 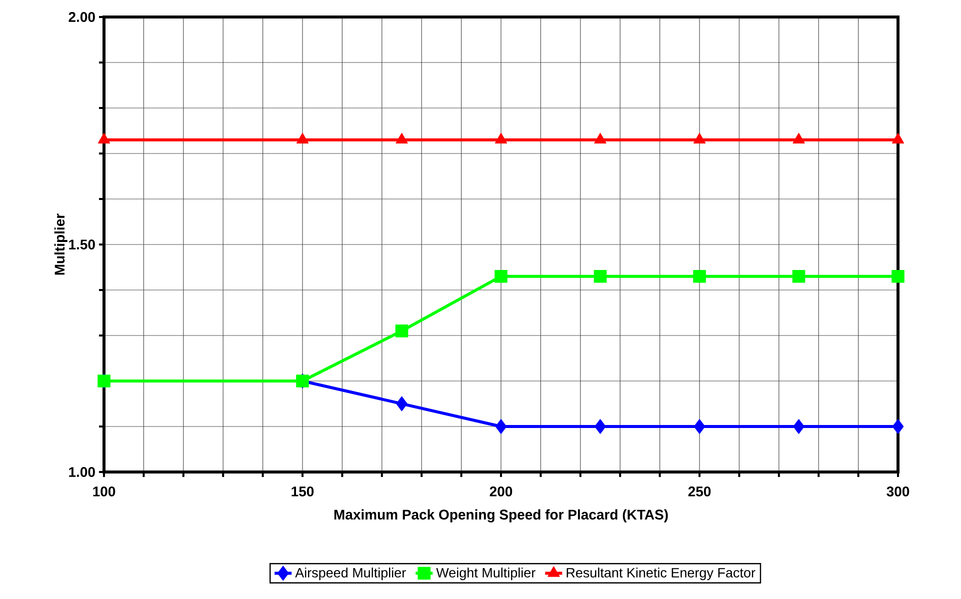 I want to click on y-tick-label: 1.00, so click(x=82, y=472).